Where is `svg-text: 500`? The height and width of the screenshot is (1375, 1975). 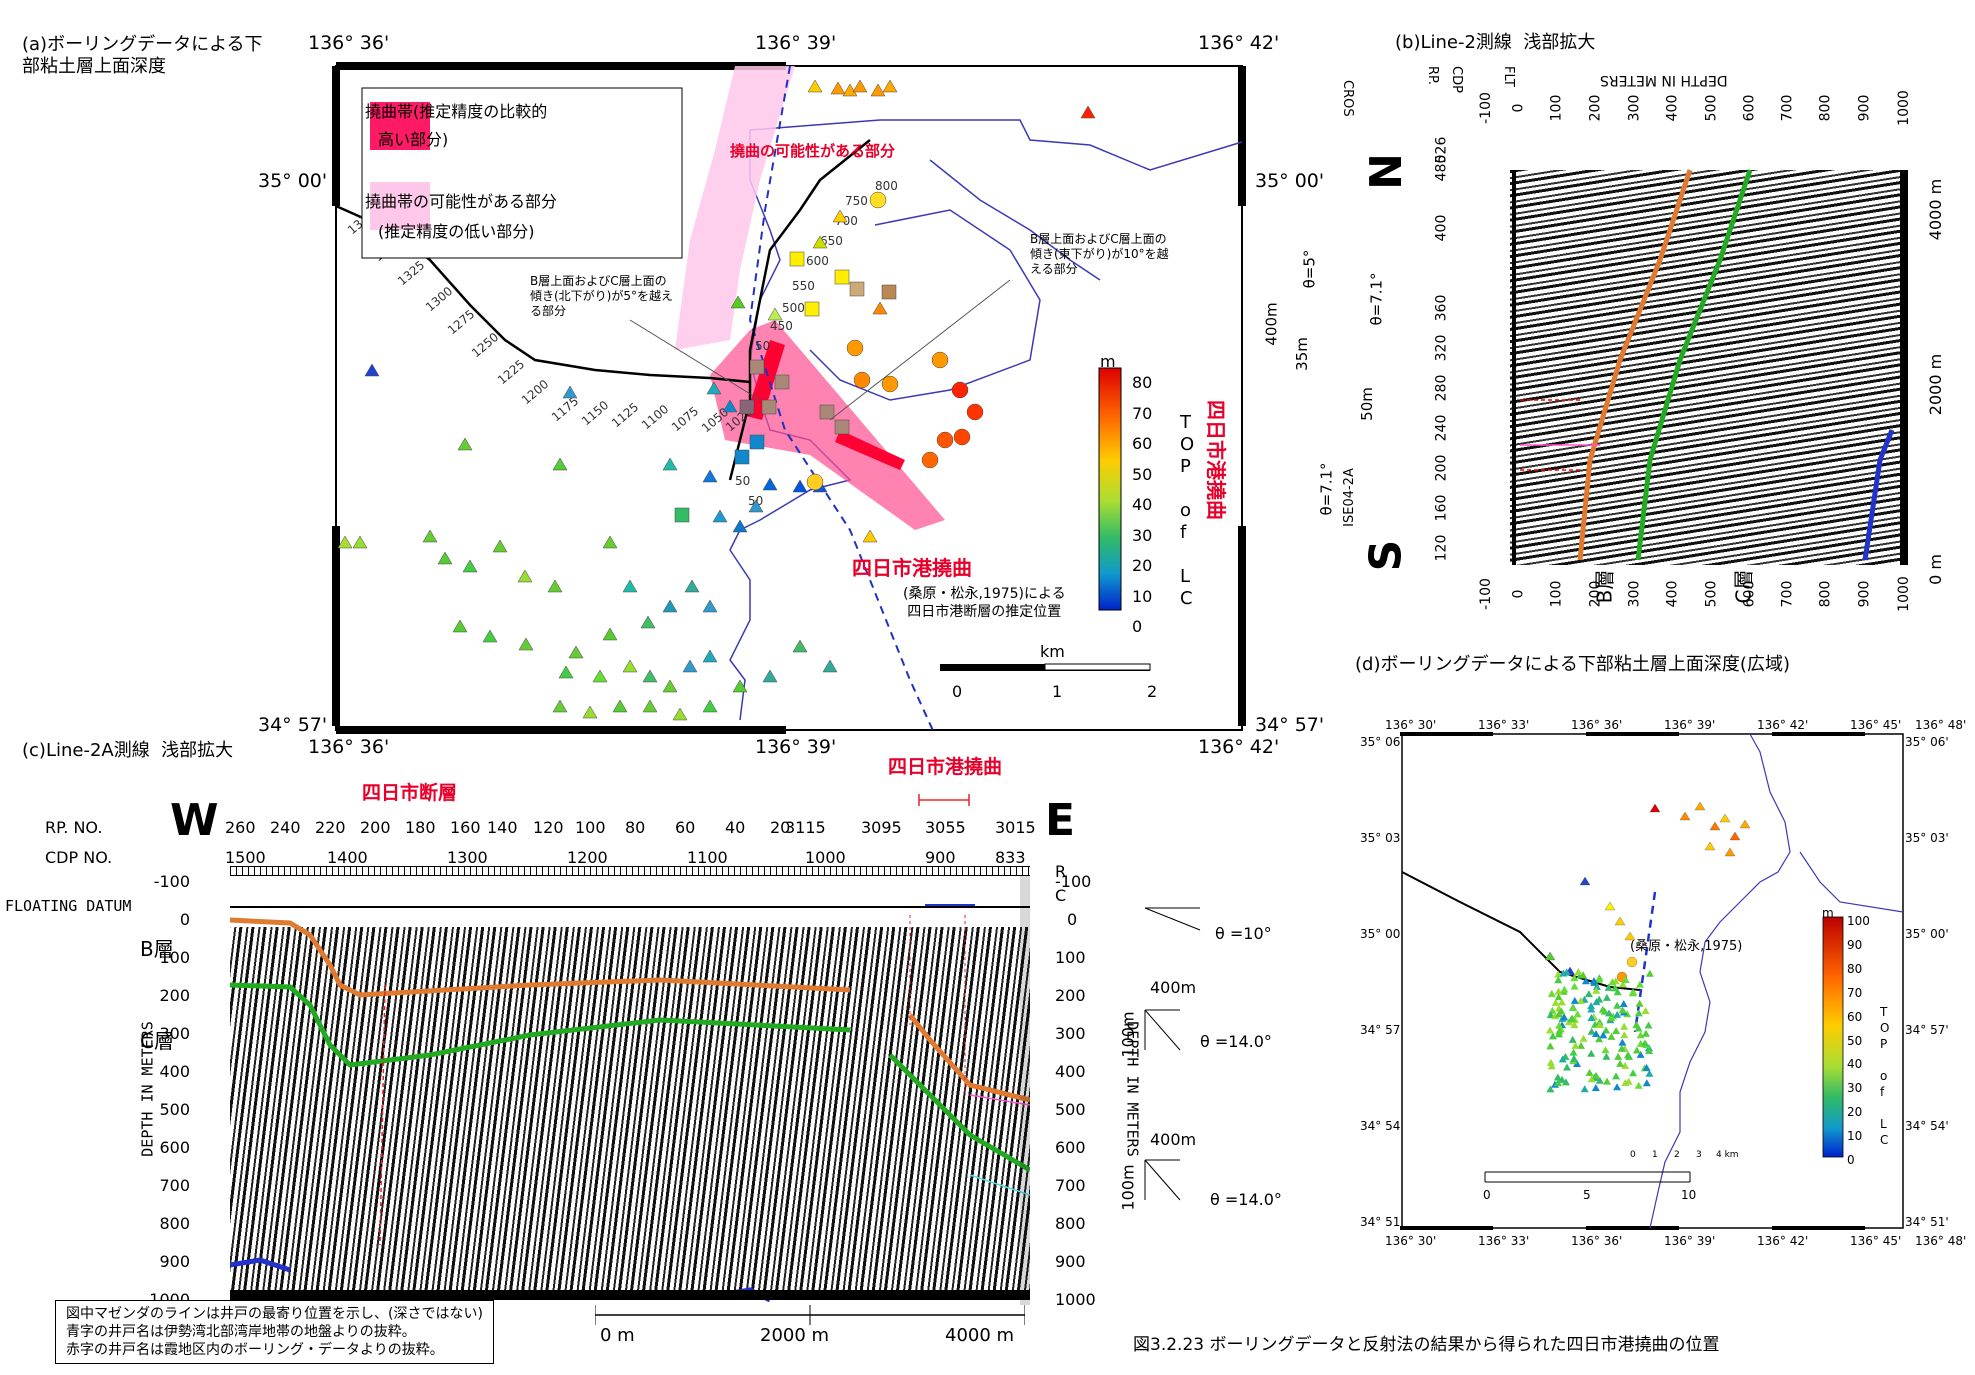 svg-text: 500 is located at coordinates (793, 308).